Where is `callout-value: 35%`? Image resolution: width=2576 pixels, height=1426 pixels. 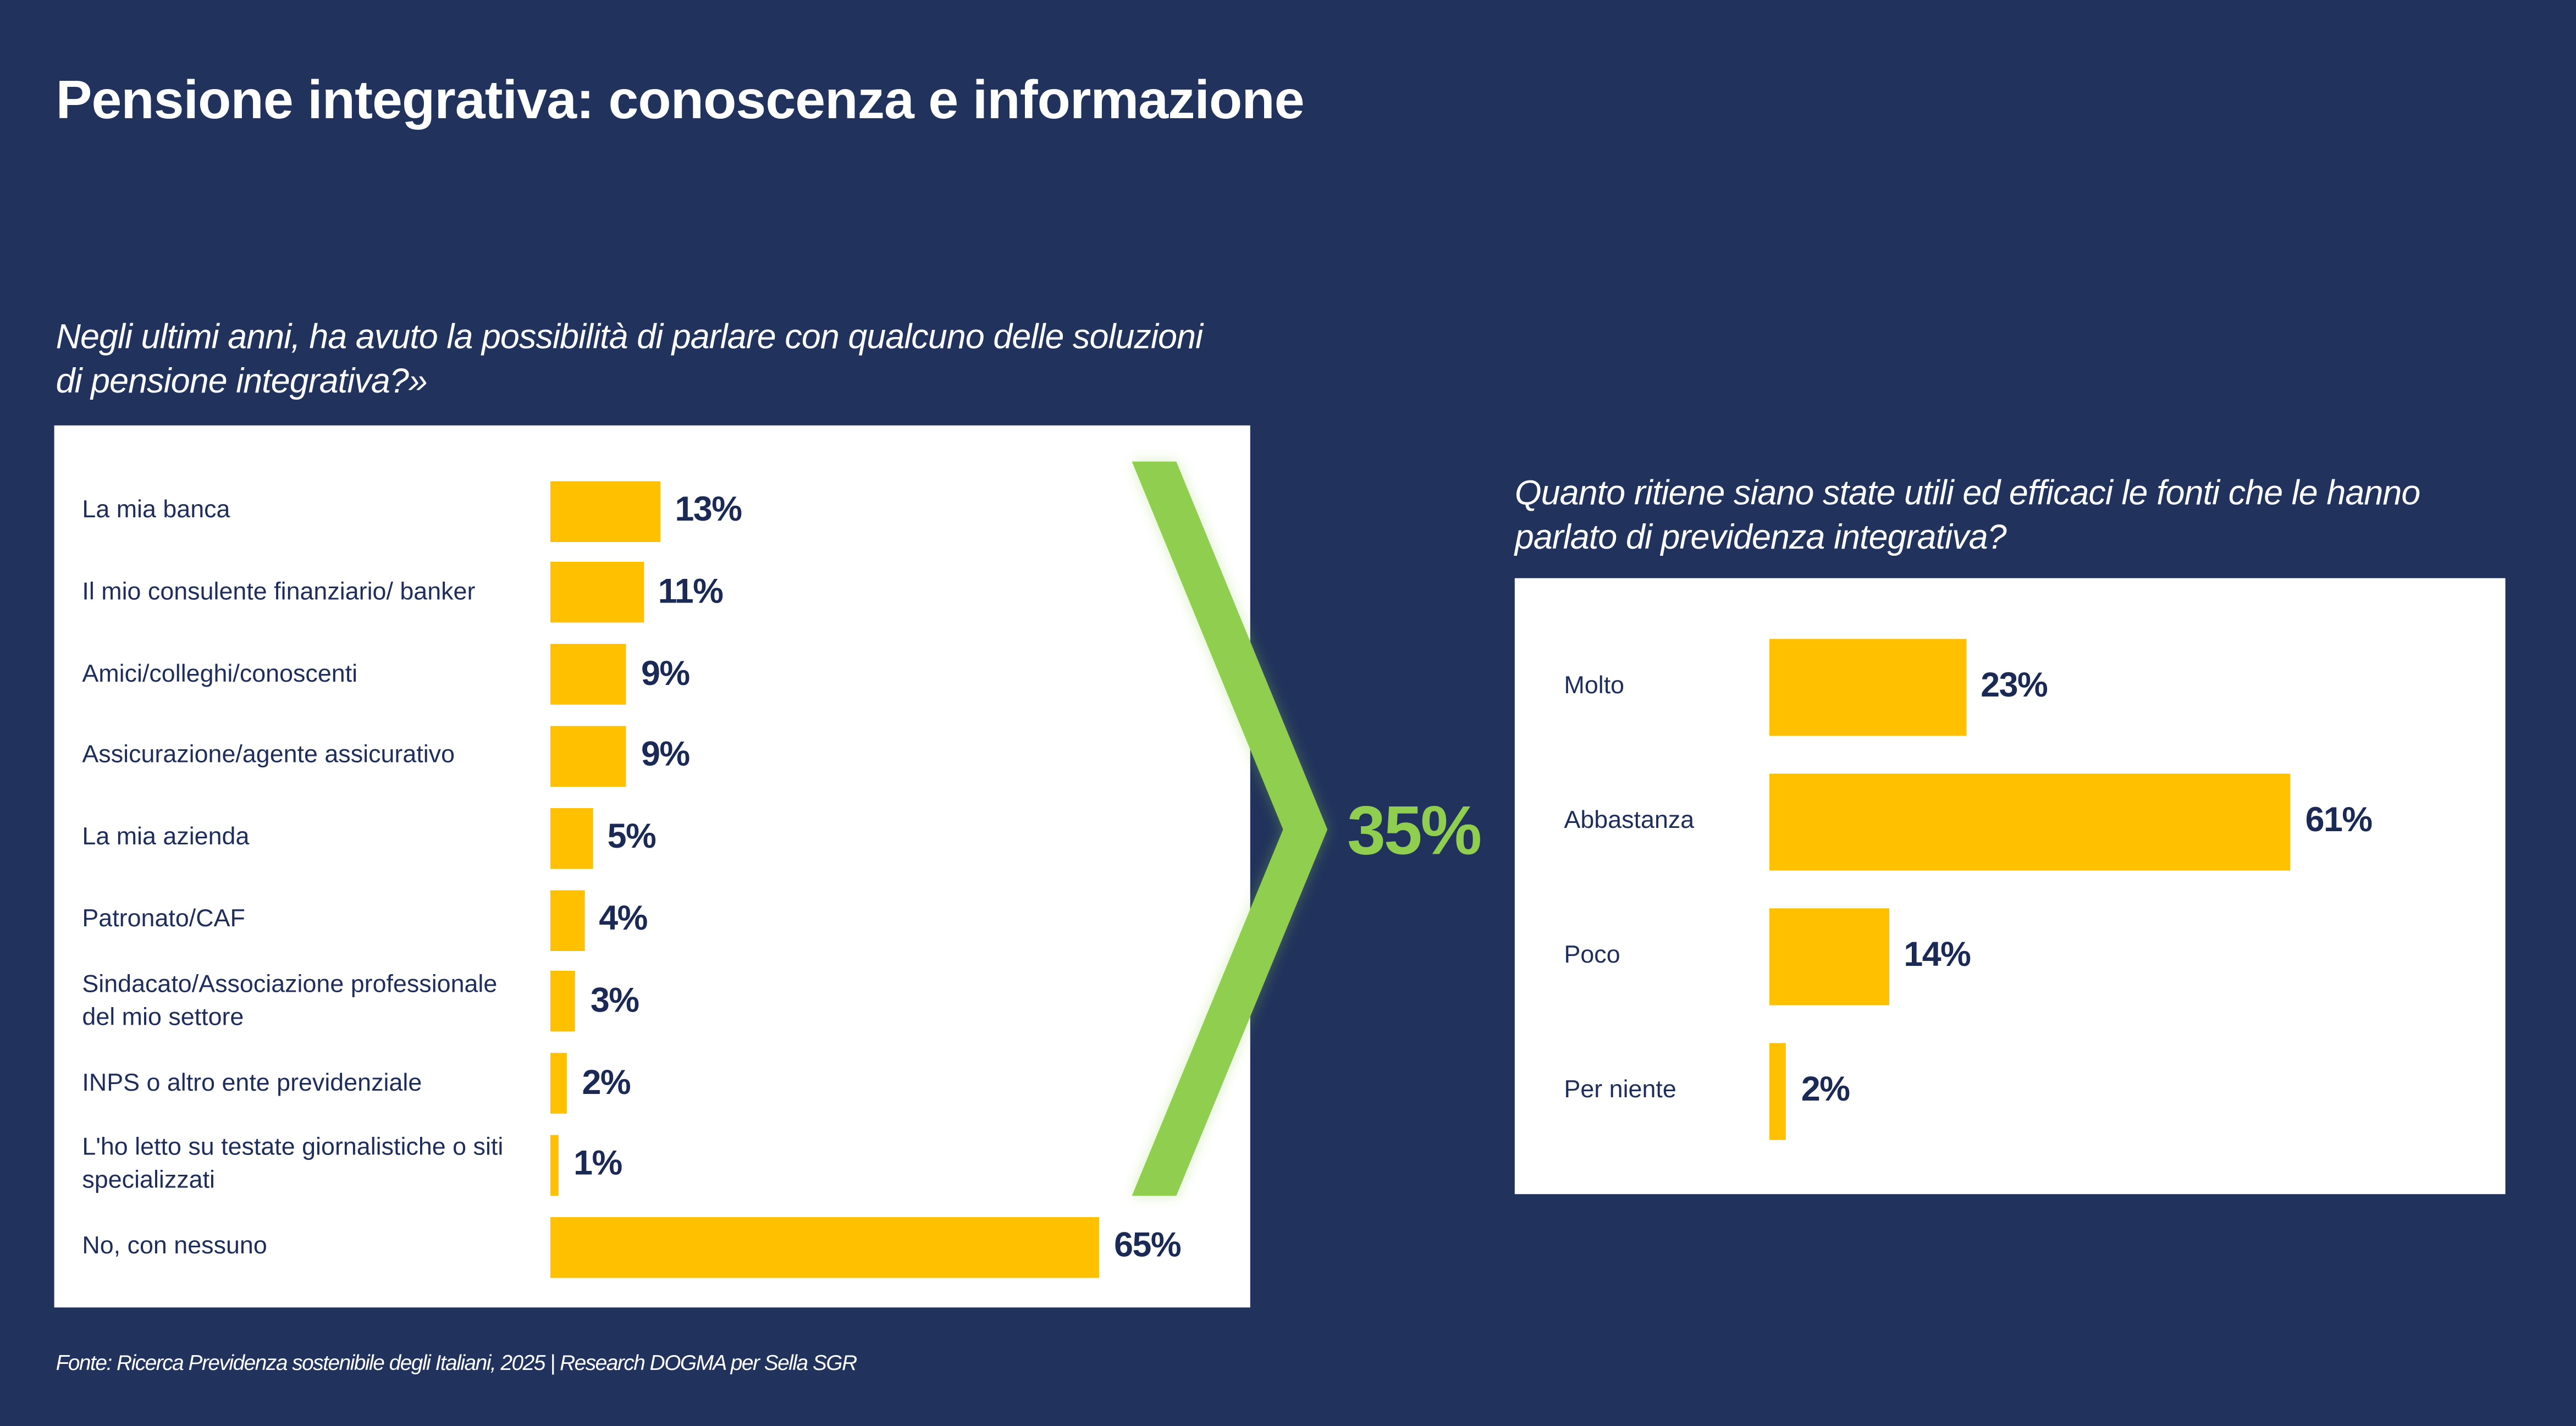
callout-value: 35% is located at coordinates (1414, 831).